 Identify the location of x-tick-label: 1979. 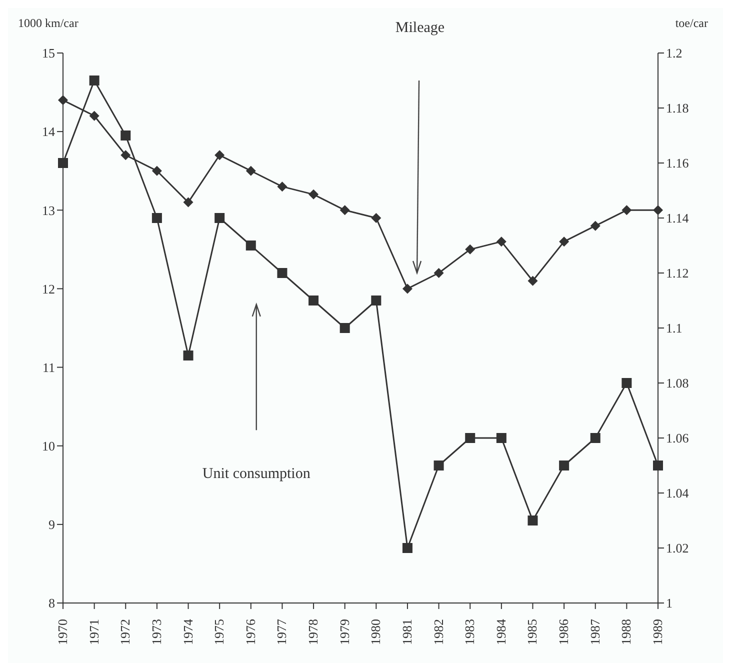
(344, 632).